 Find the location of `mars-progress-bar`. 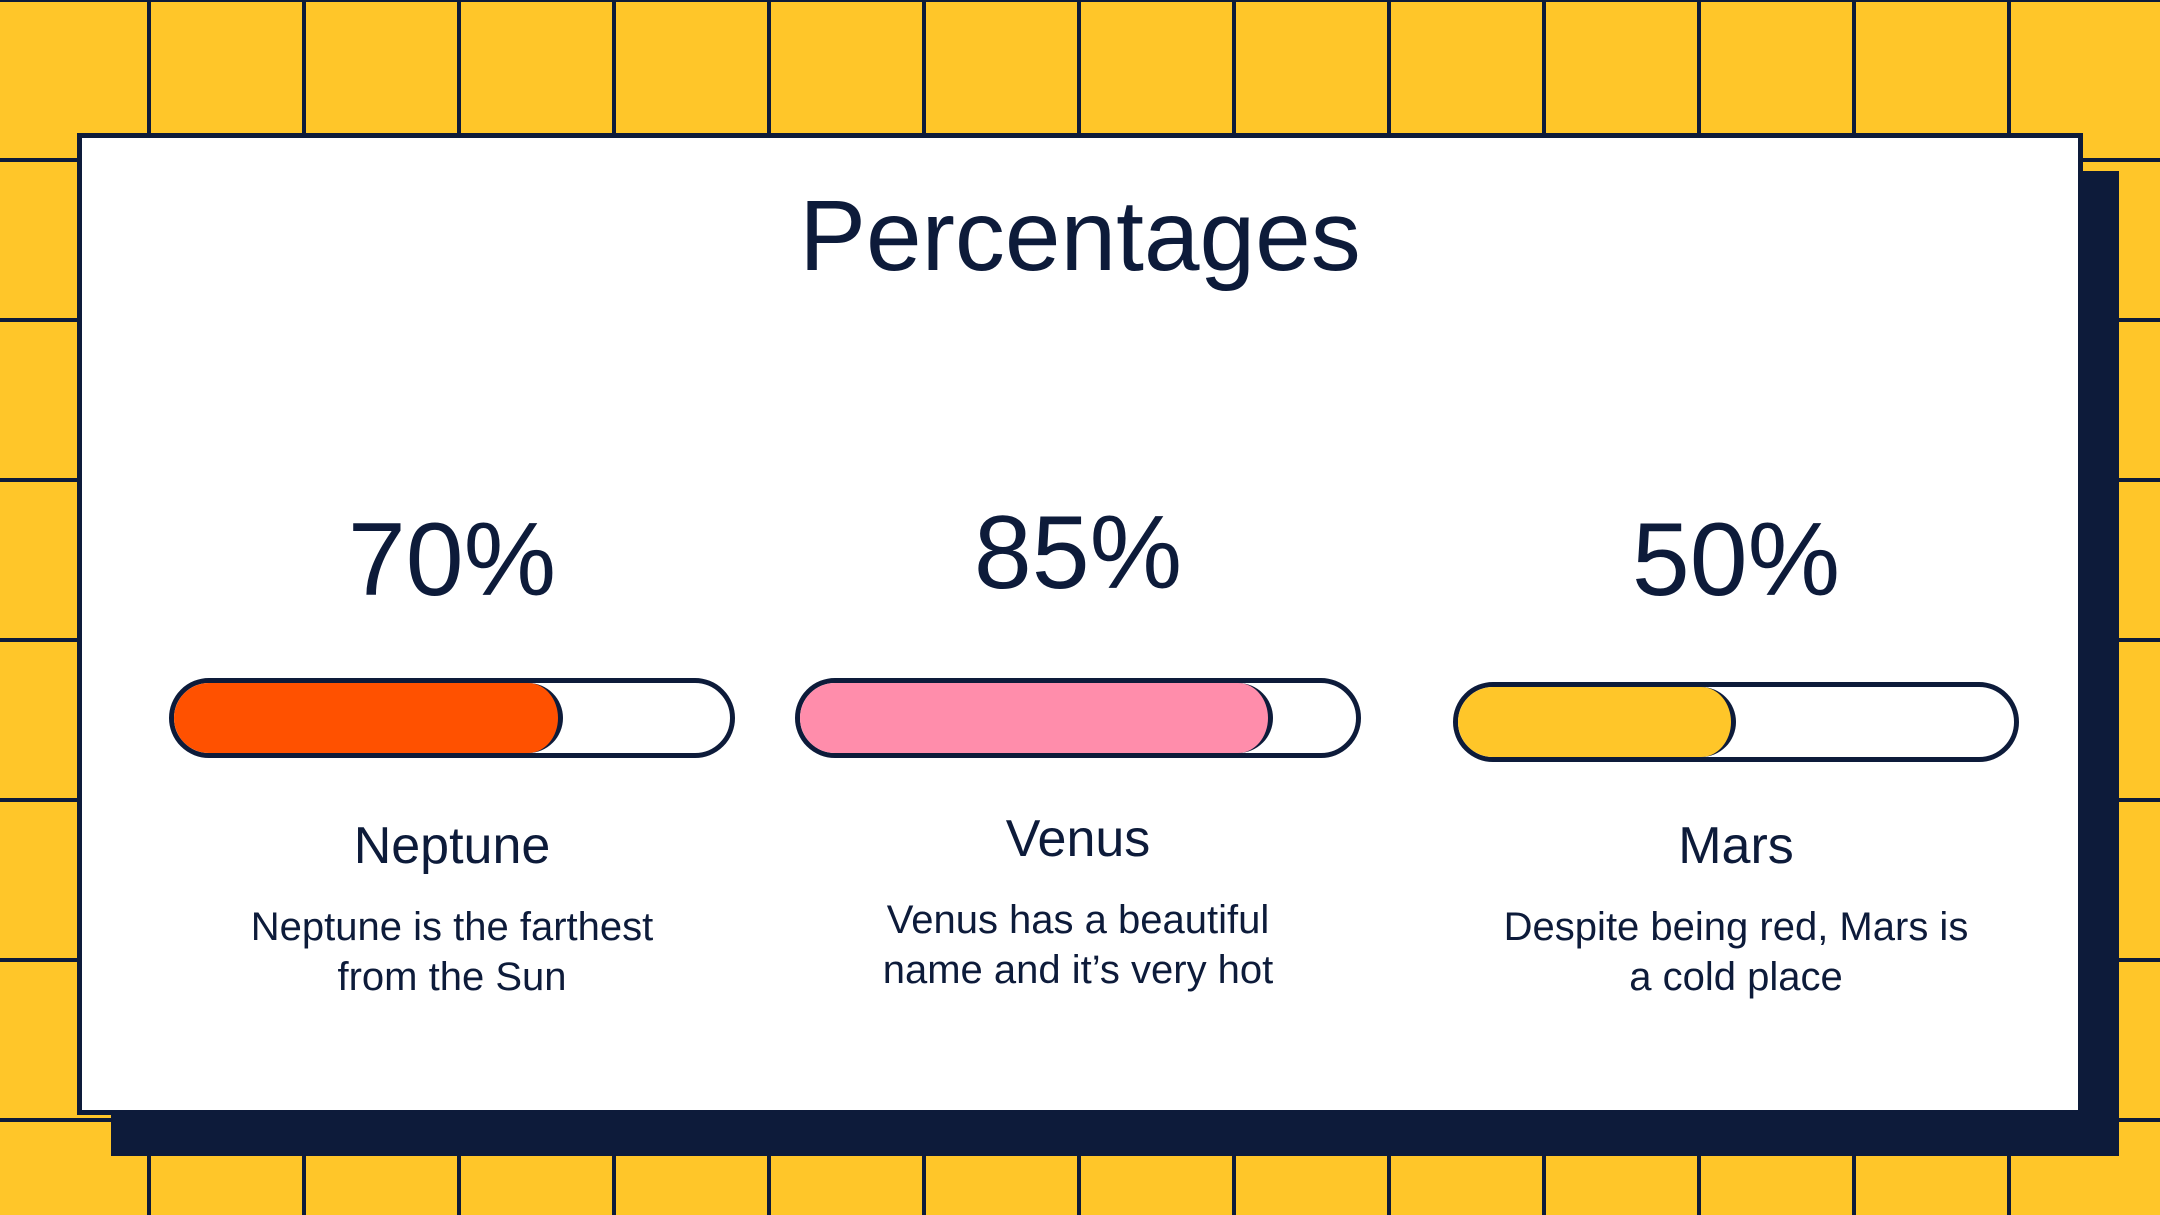

mars-progress-bar is located at coordinates (1736, 722).